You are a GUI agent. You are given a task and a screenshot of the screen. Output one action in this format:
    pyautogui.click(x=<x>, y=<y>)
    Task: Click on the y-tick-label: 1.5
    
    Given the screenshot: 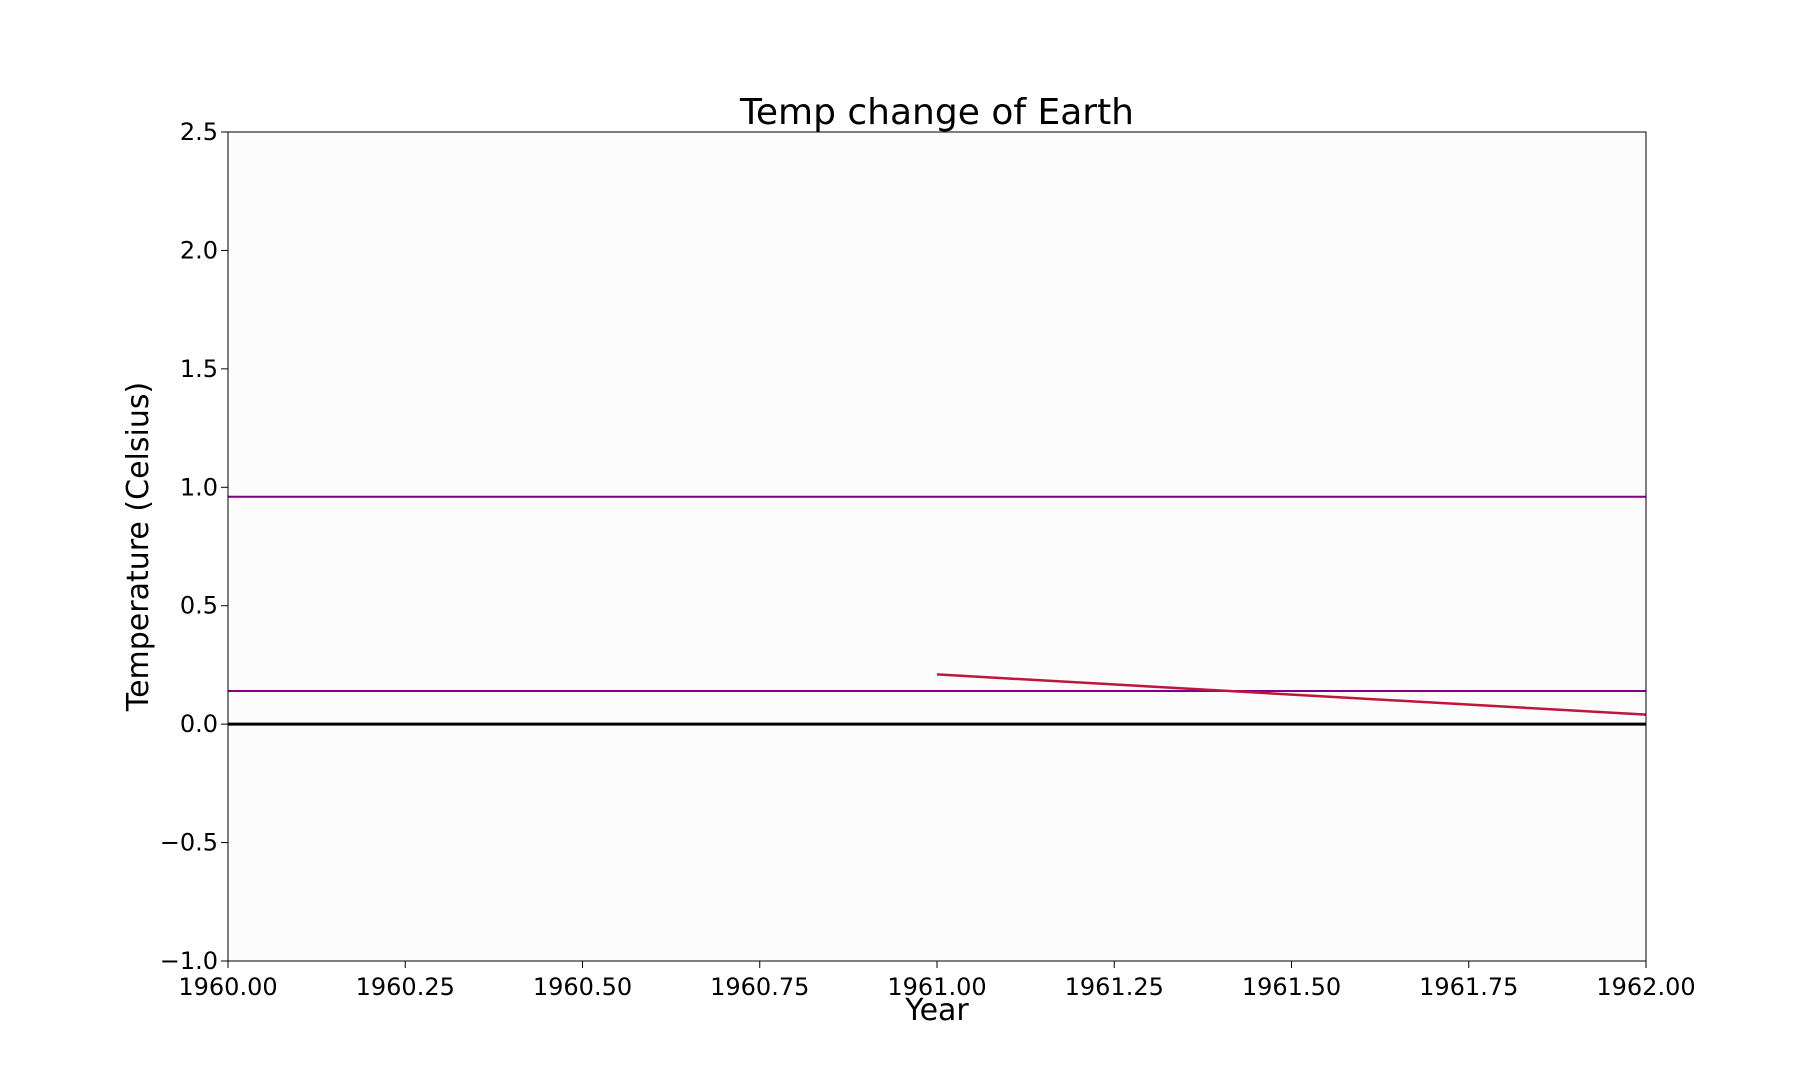 What is the action you would take?
    pyautogui.click(x=199, y=369)
    